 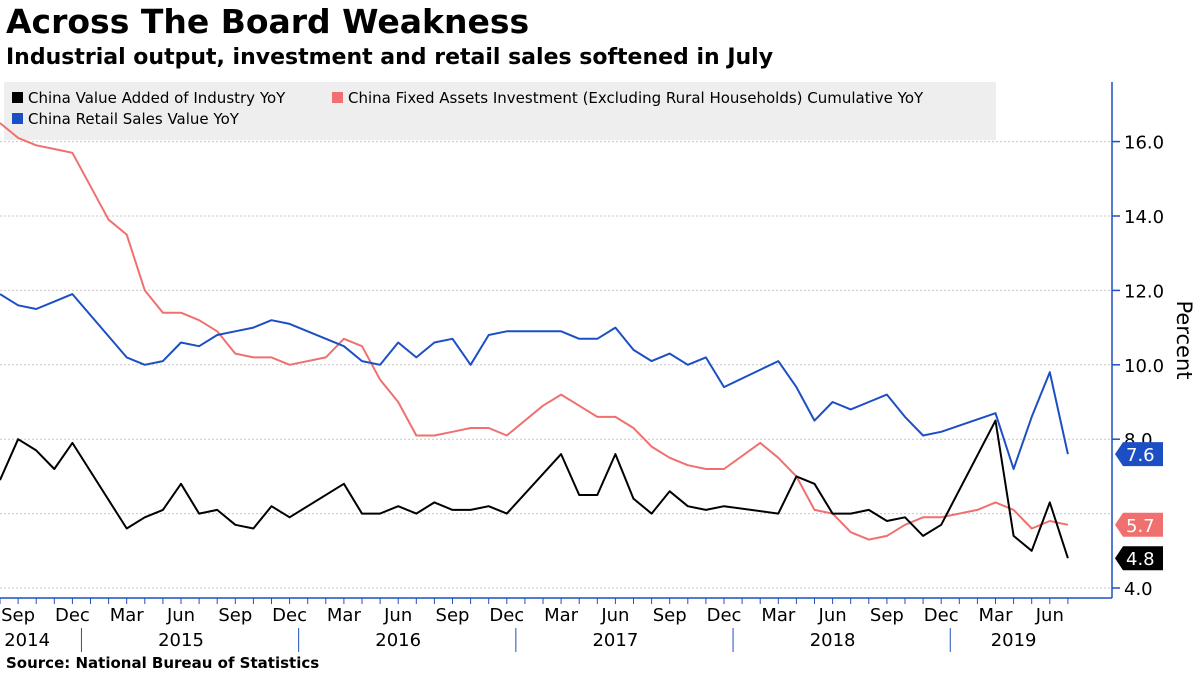 I want to click on x-year-label: 2016, so click(x=398, y=640).